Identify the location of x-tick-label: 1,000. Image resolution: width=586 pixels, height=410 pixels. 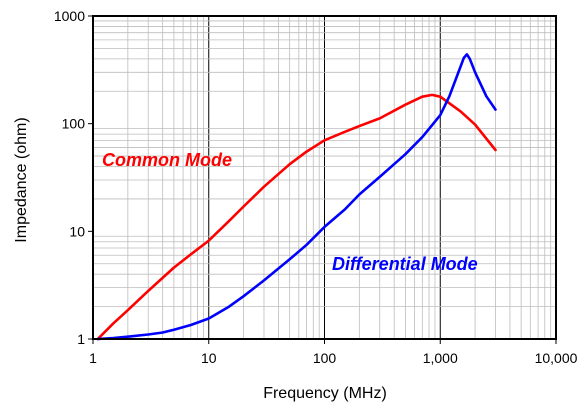
(440, 358).